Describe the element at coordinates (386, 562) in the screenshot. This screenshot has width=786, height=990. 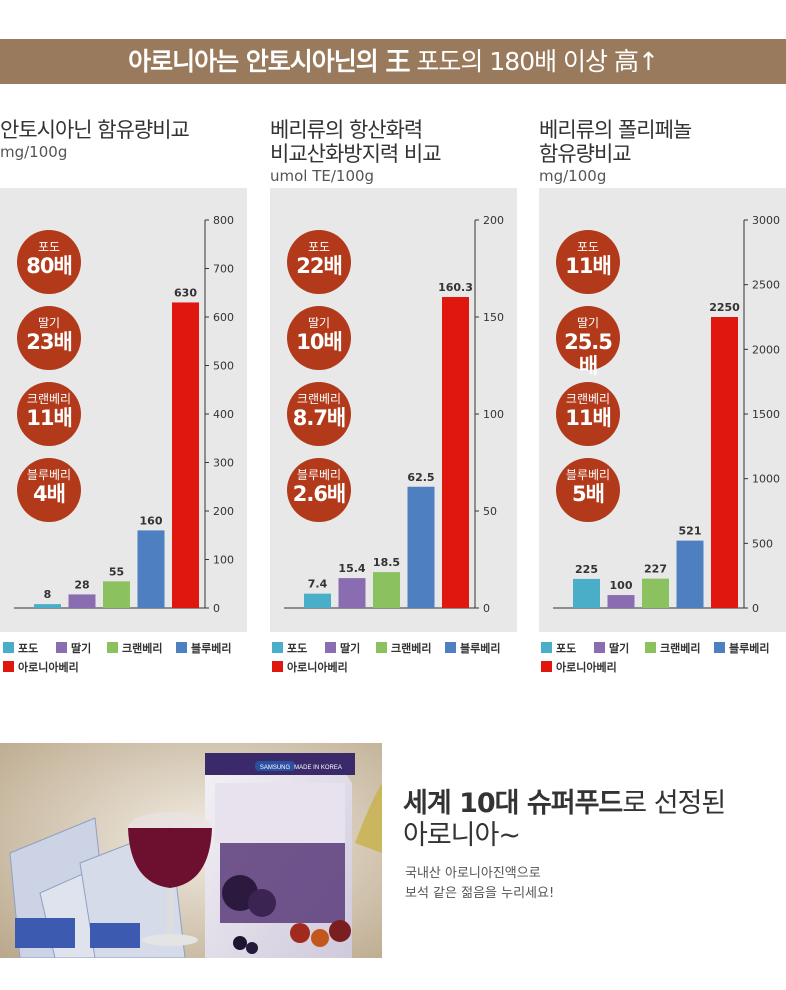
I see `bar-value-label: 18.5` at that location.